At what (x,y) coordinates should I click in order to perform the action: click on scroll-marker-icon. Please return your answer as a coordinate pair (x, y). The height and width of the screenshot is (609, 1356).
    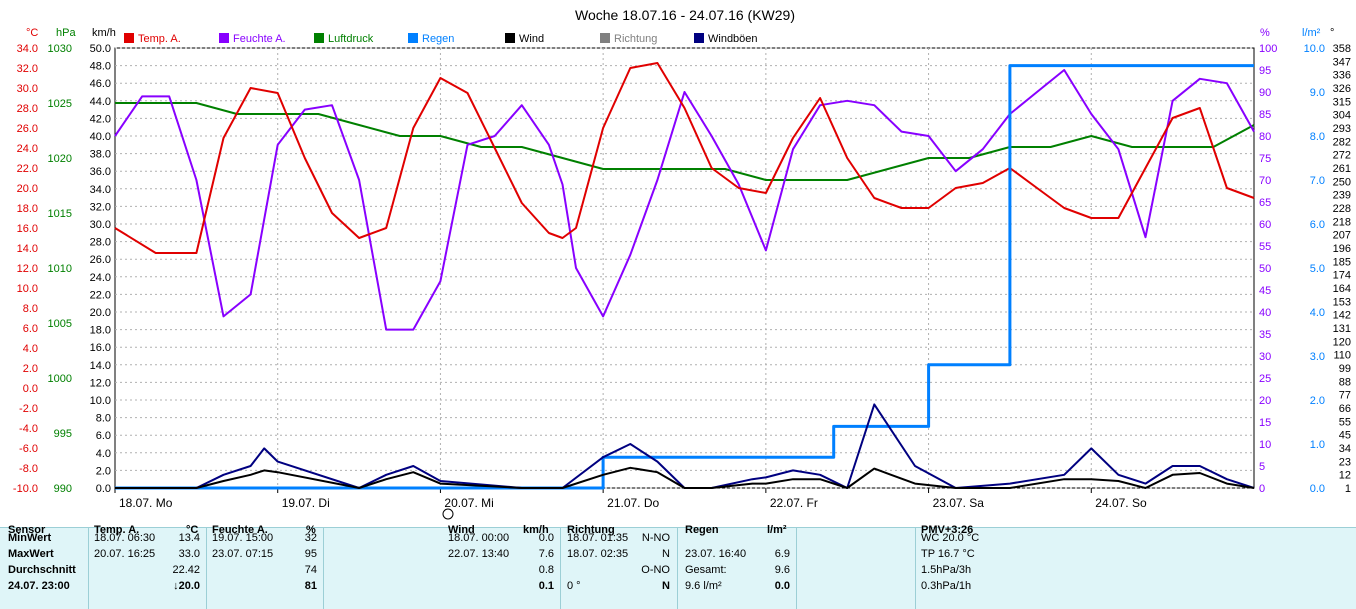
    Looking at the image, I should click on (448, 514).